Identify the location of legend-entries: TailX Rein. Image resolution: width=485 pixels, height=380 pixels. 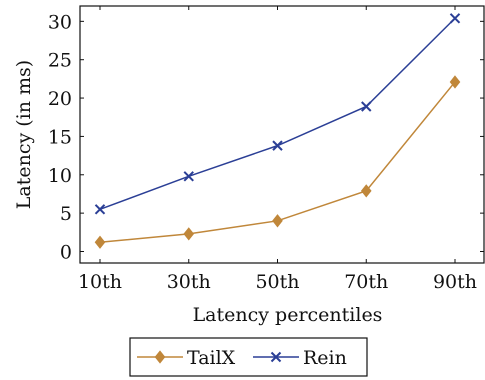
(242, 358).